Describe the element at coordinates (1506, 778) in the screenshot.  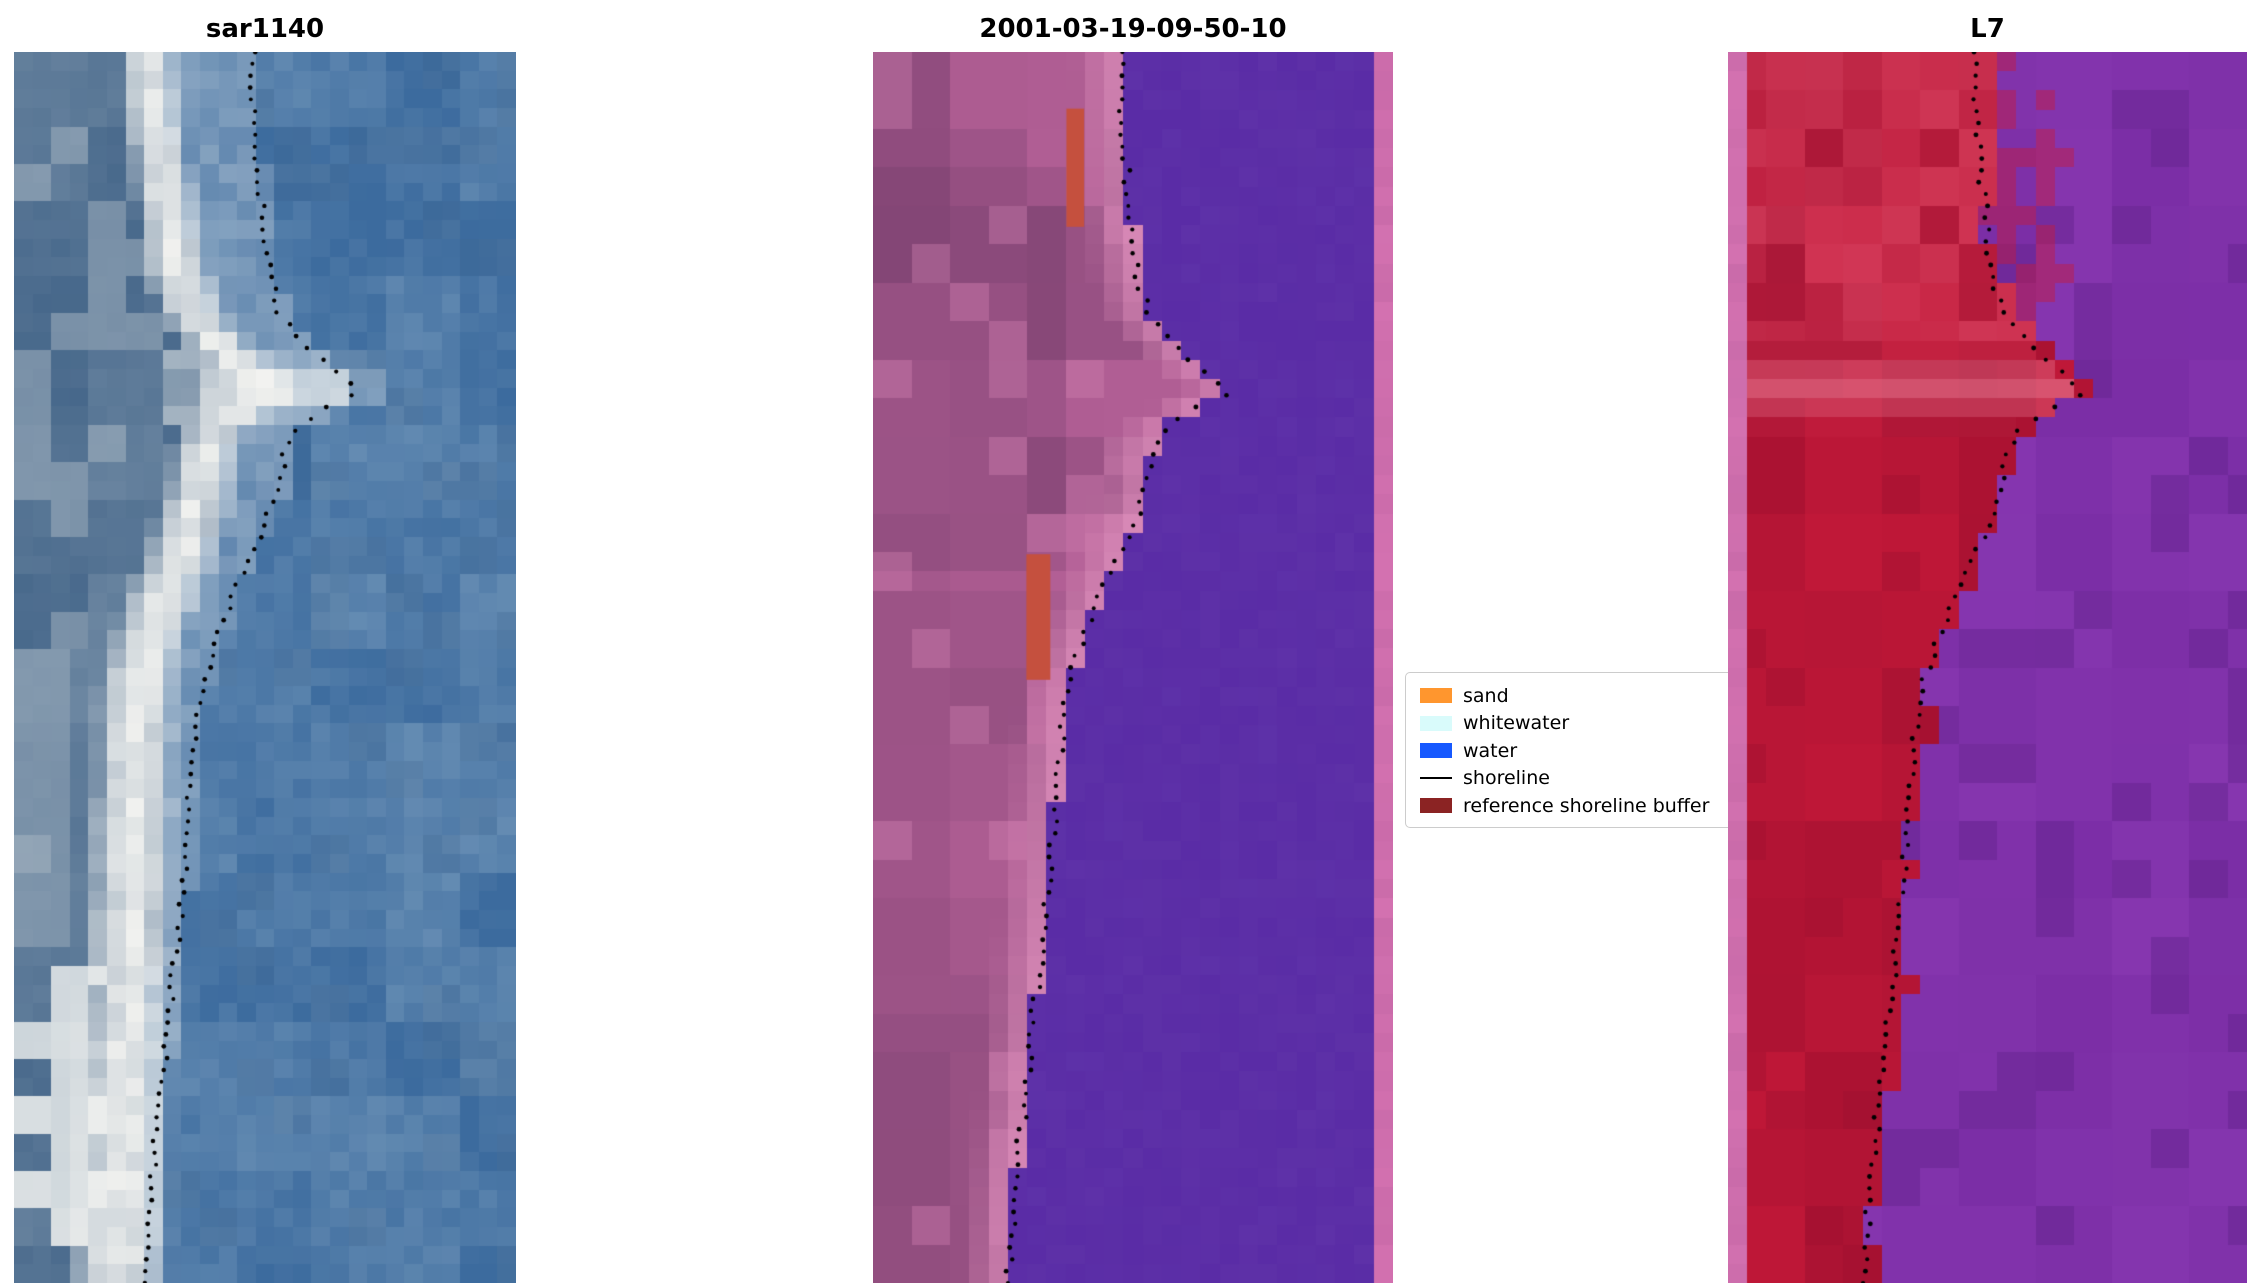
I see `legend-label-shoreline: shoreline` at that location.